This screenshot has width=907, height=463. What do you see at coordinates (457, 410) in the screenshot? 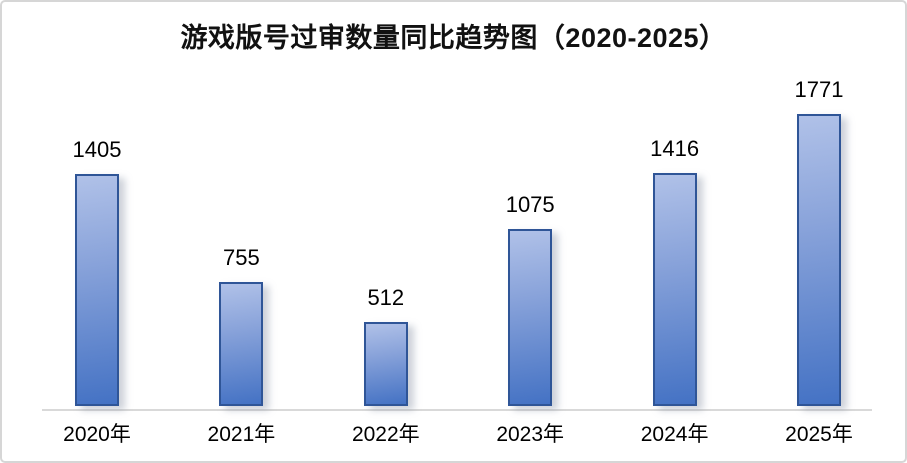
I see `x-axis-line` at bounding box center [457, 410].